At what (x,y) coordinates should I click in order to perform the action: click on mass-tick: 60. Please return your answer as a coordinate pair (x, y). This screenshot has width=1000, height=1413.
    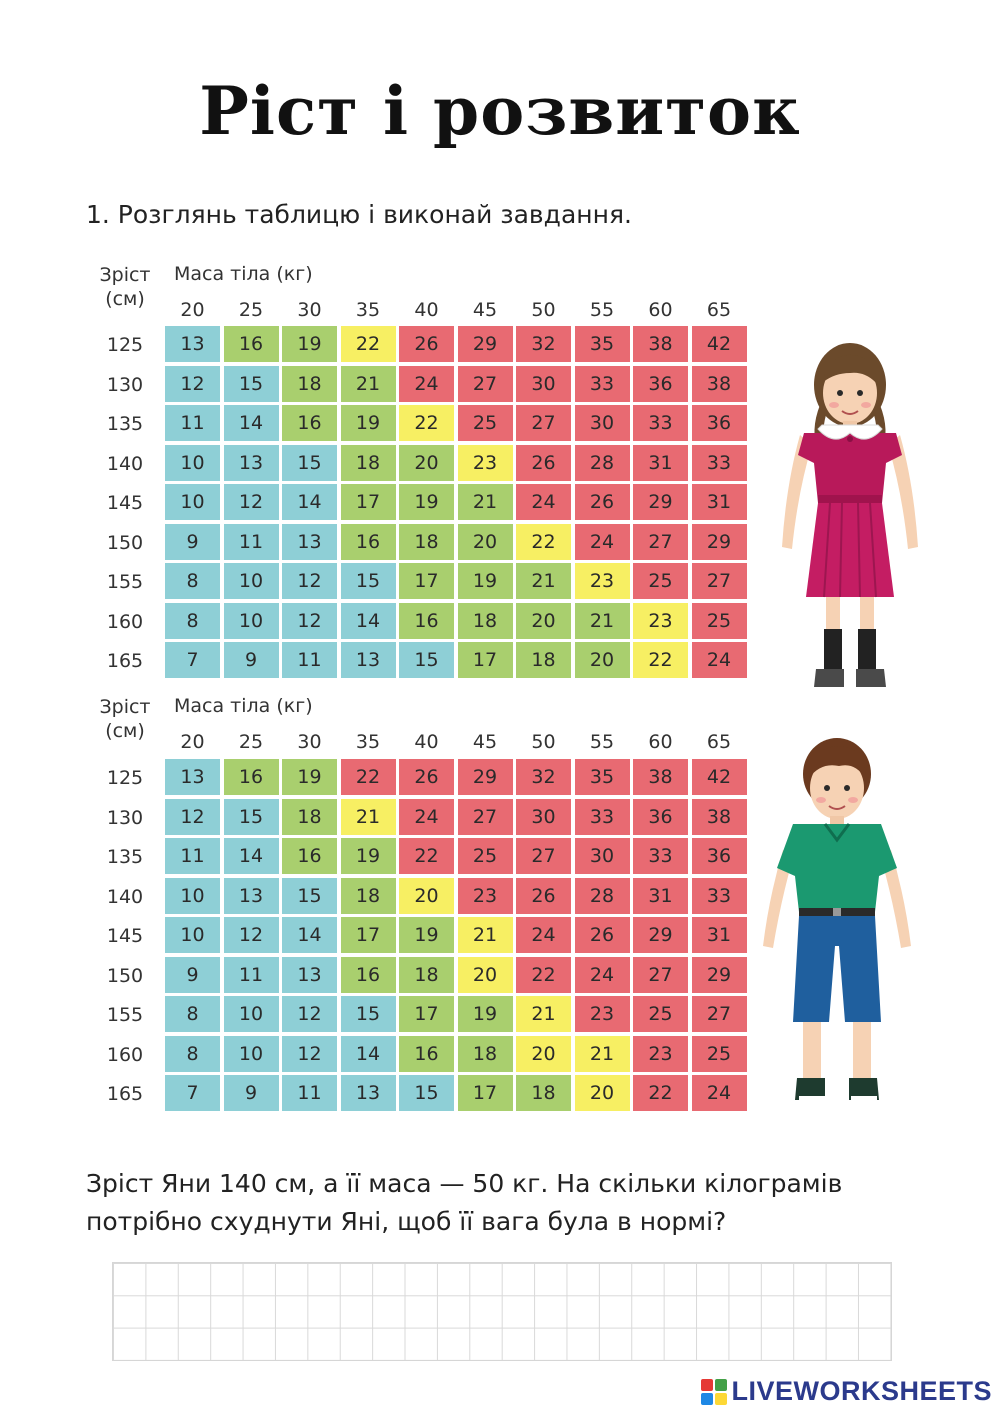
    Looking at the image, I should click on (660, 310).